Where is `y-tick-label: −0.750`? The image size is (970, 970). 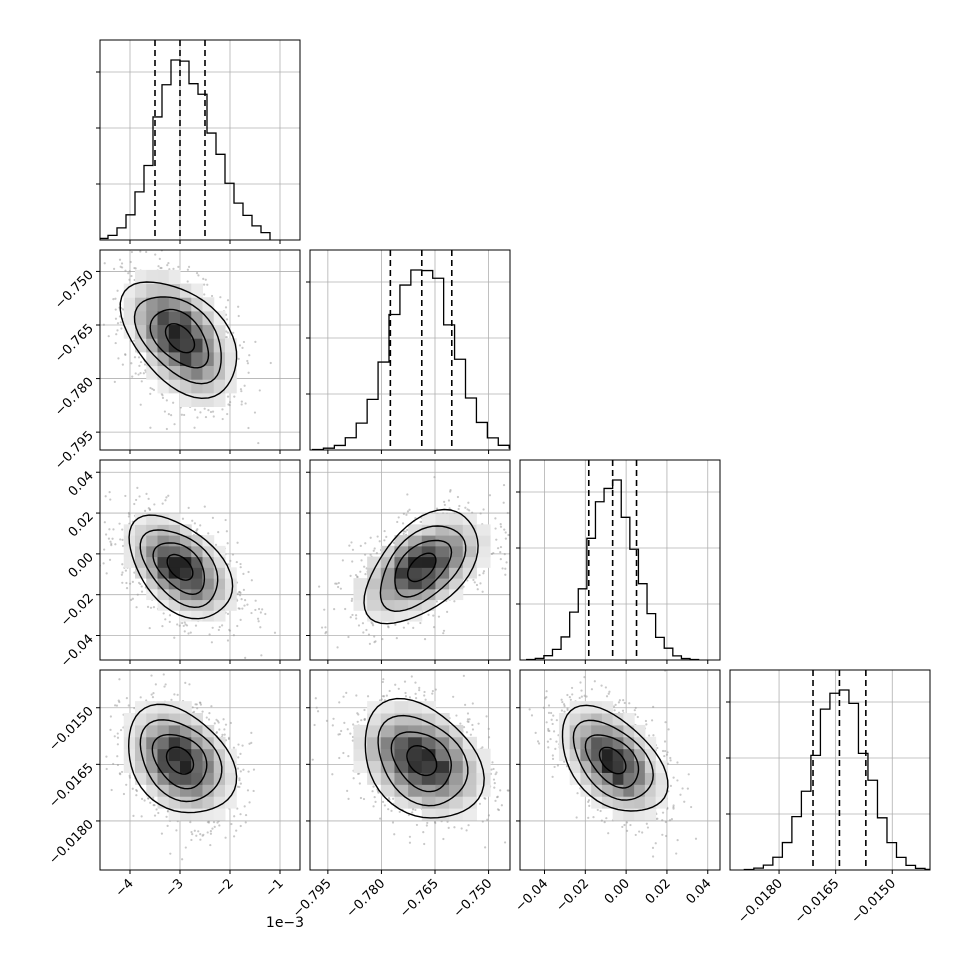 y-tick-label: −0.750 is located at coordinates (74, 290).